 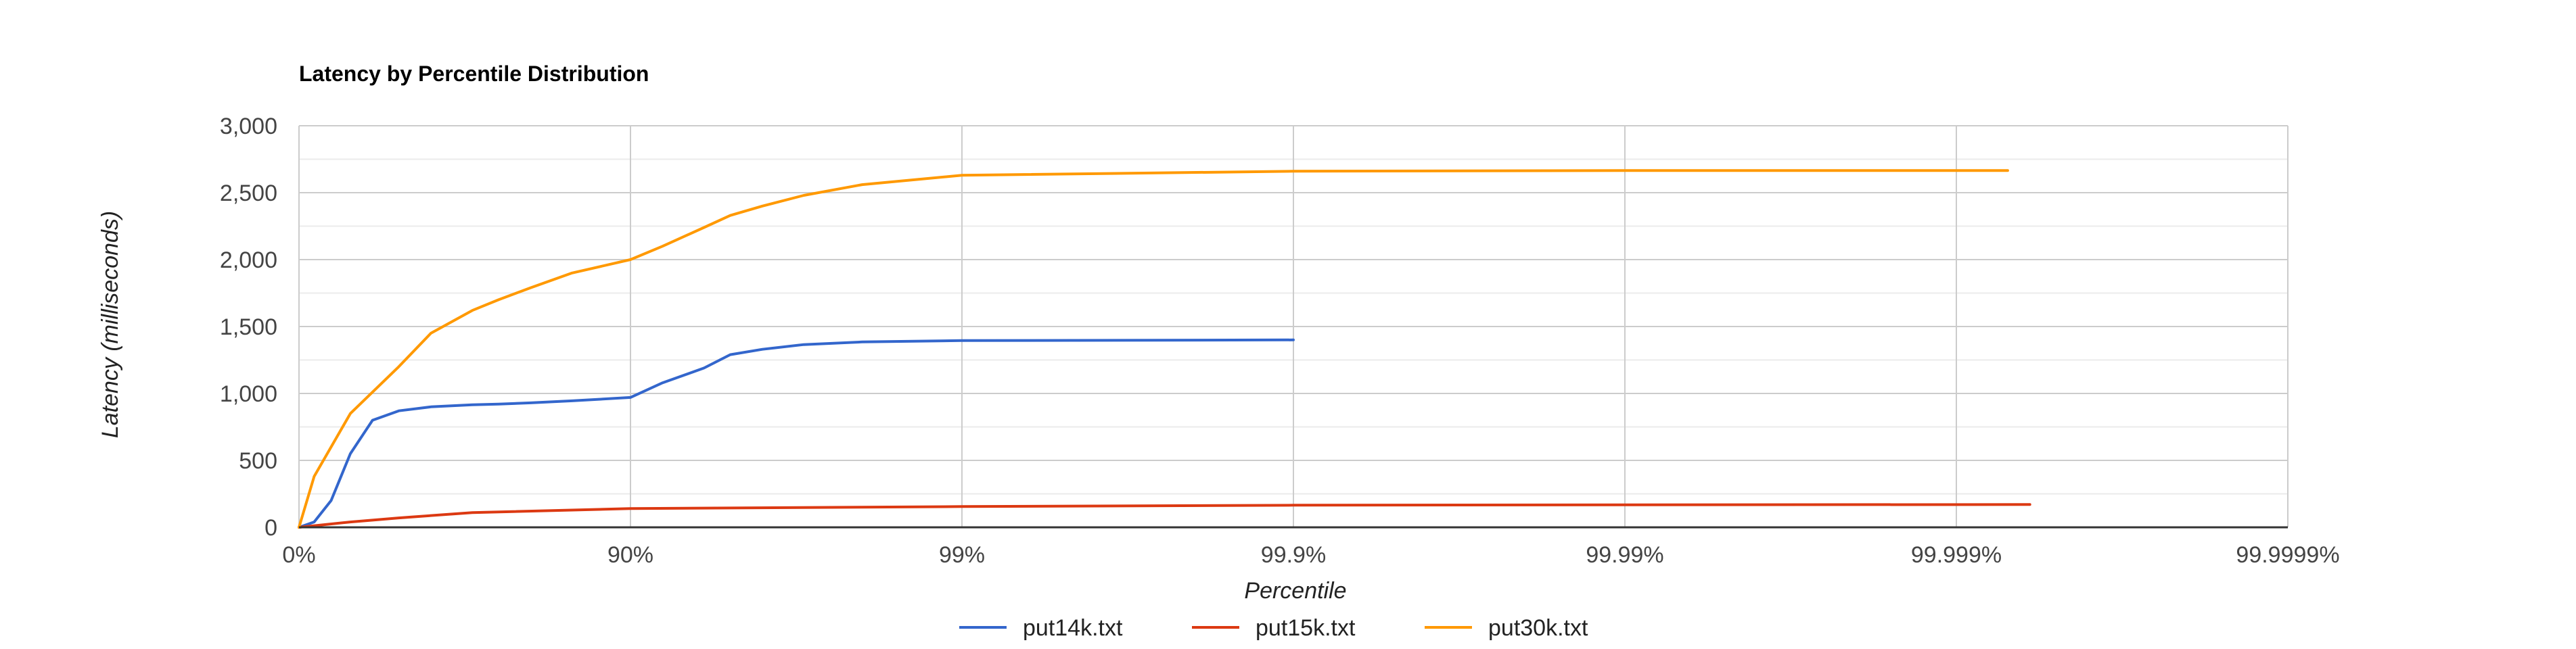 I want to click on y-tick-label: 1,000, so click(x=248, y=394).